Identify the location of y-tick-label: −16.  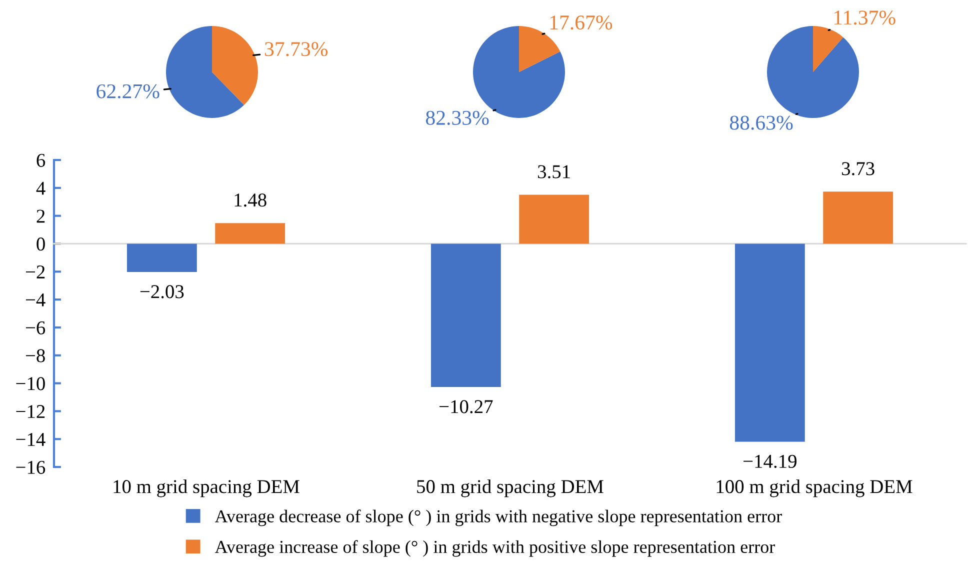
(31, 467).